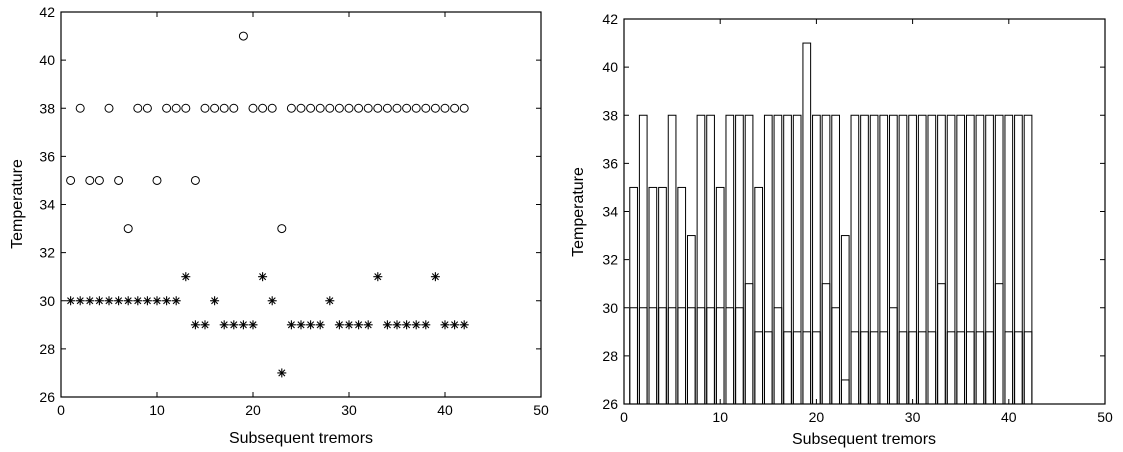 Image resolution: width=1123 pixels, height=452 pixels. Describe the element at coordinates (610, 260) in the screenshot. I see `y-tick-label: 32` at that location.